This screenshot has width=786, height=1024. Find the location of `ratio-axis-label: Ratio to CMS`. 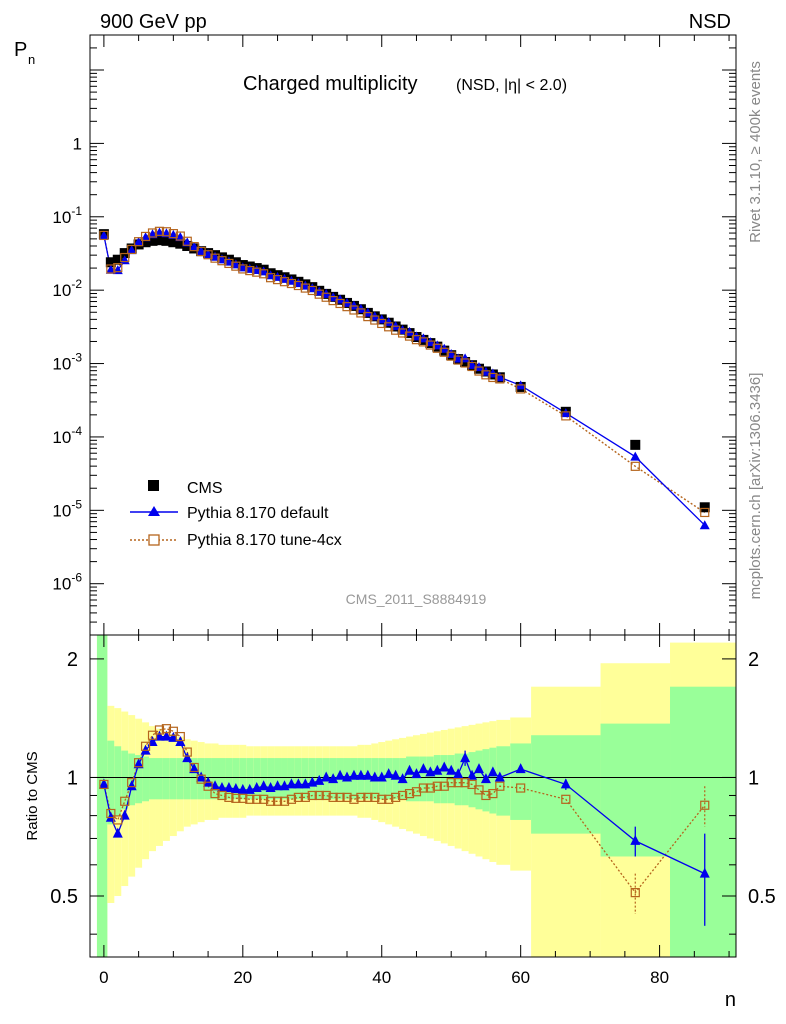

ratio-axis-label: Ratio to CMS is located at coordinates (32, 795).